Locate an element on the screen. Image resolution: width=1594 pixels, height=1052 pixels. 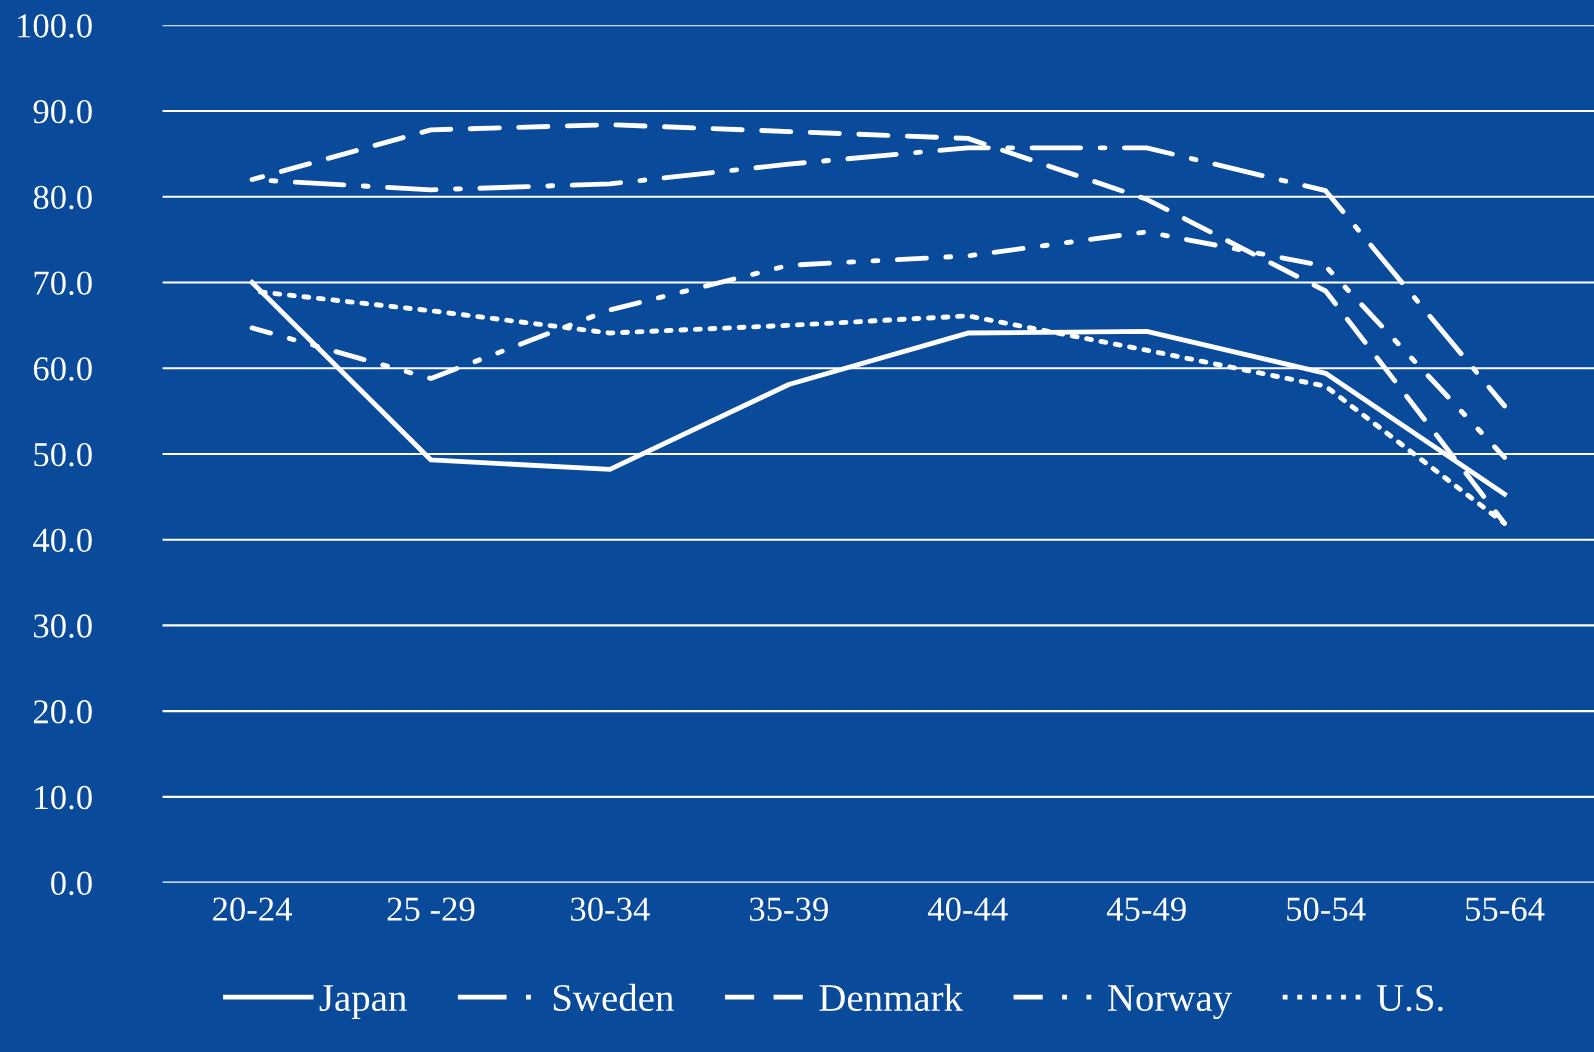
x-tick-label: 30-34 is located at coordinates (610, 909).